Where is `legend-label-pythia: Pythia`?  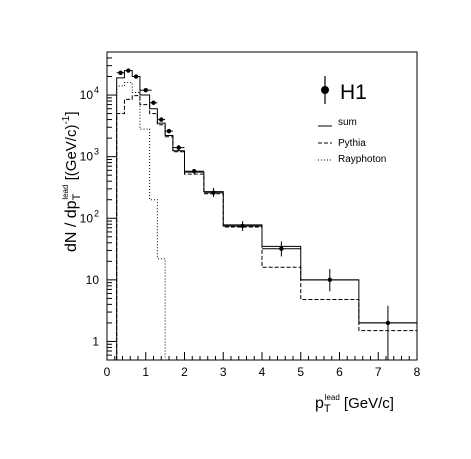 legend-label-pythia: Pythia is located at coordinates (352, 143).